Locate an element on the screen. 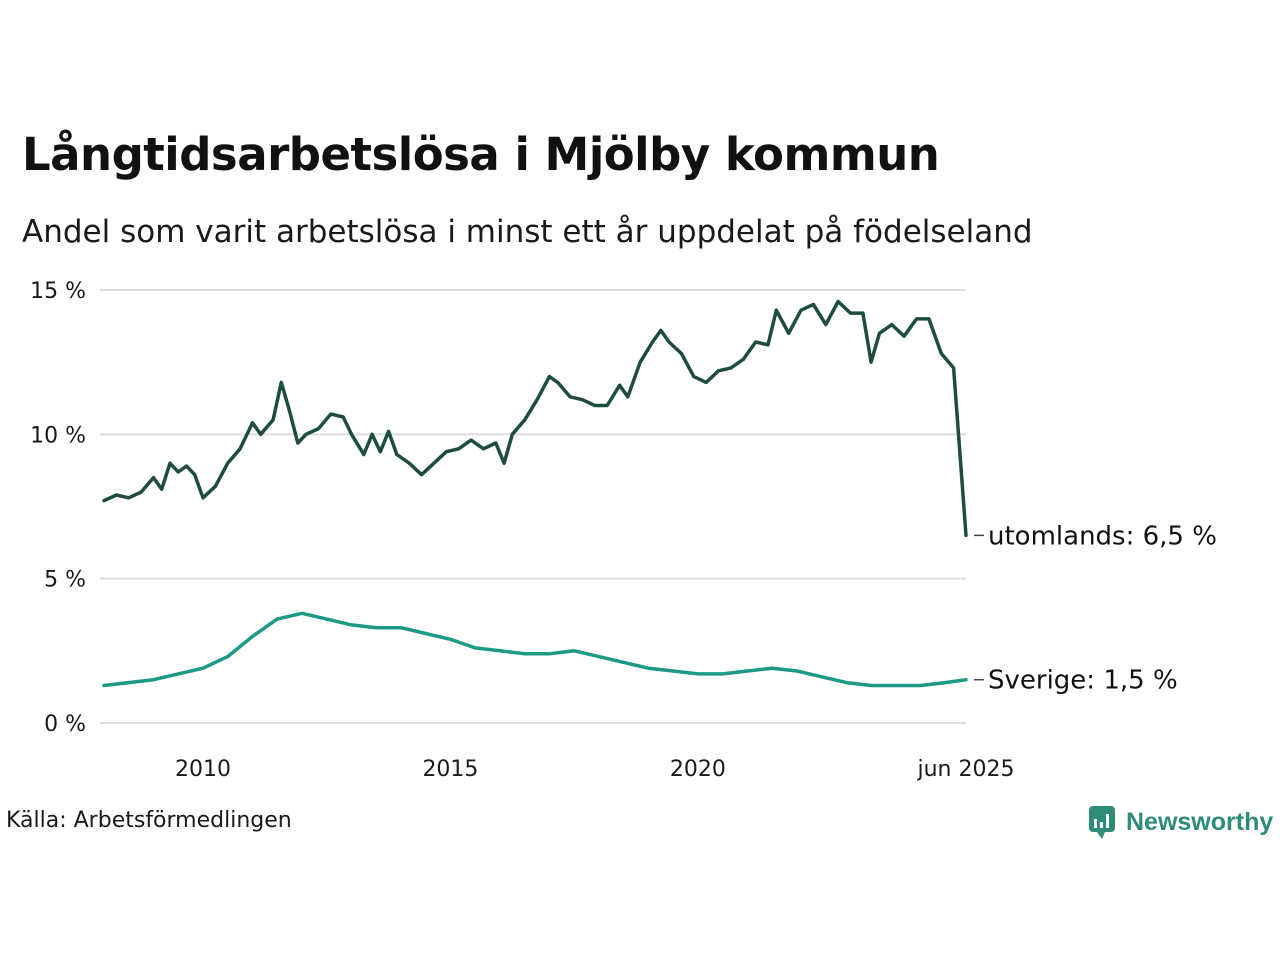 Image resolution: width=1280 pixels, height=960 pixels. newsworthy-logo: Newsworthy is located at coordinates (1180, 822).